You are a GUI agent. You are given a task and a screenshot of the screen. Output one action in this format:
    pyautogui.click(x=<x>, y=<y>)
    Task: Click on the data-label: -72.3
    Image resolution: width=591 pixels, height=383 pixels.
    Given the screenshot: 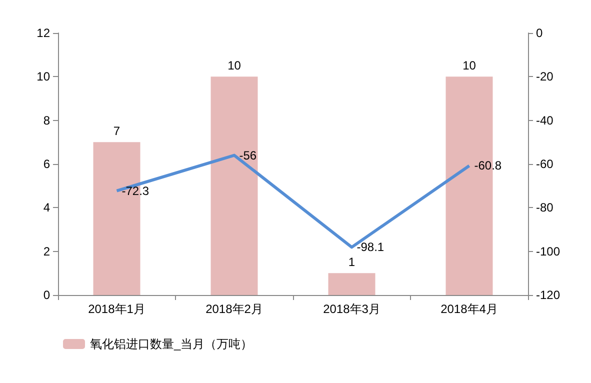 What is the action you would take?
    pyautogui.click(x=136, y=191)
    